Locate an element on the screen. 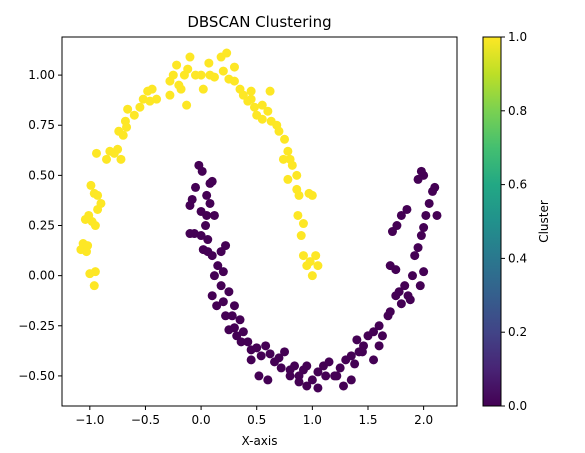  x-tick-label: 2.0 is located at coordinates (423, 420).